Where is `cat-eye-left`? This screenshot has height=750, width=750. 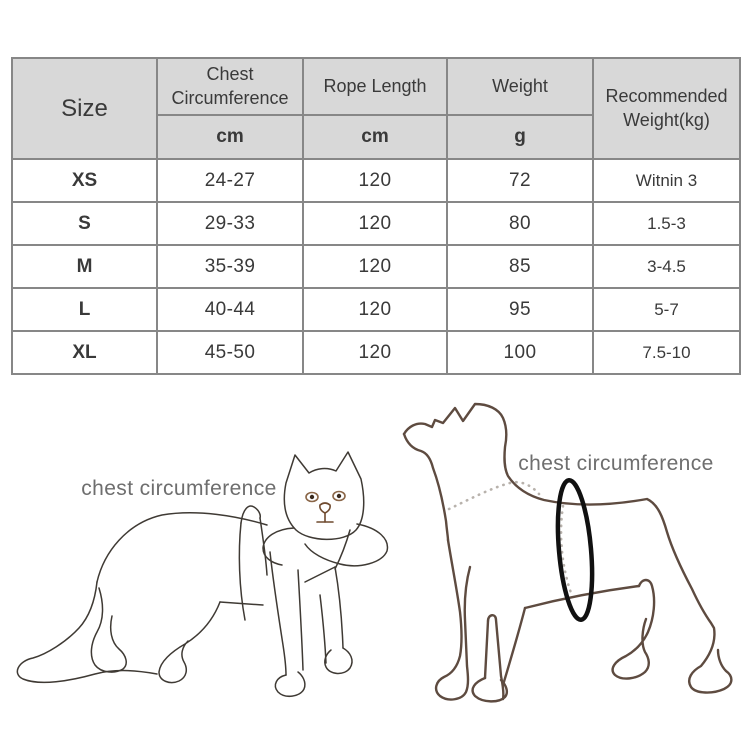 cat-eye-left is located at coordinates (312, 497).